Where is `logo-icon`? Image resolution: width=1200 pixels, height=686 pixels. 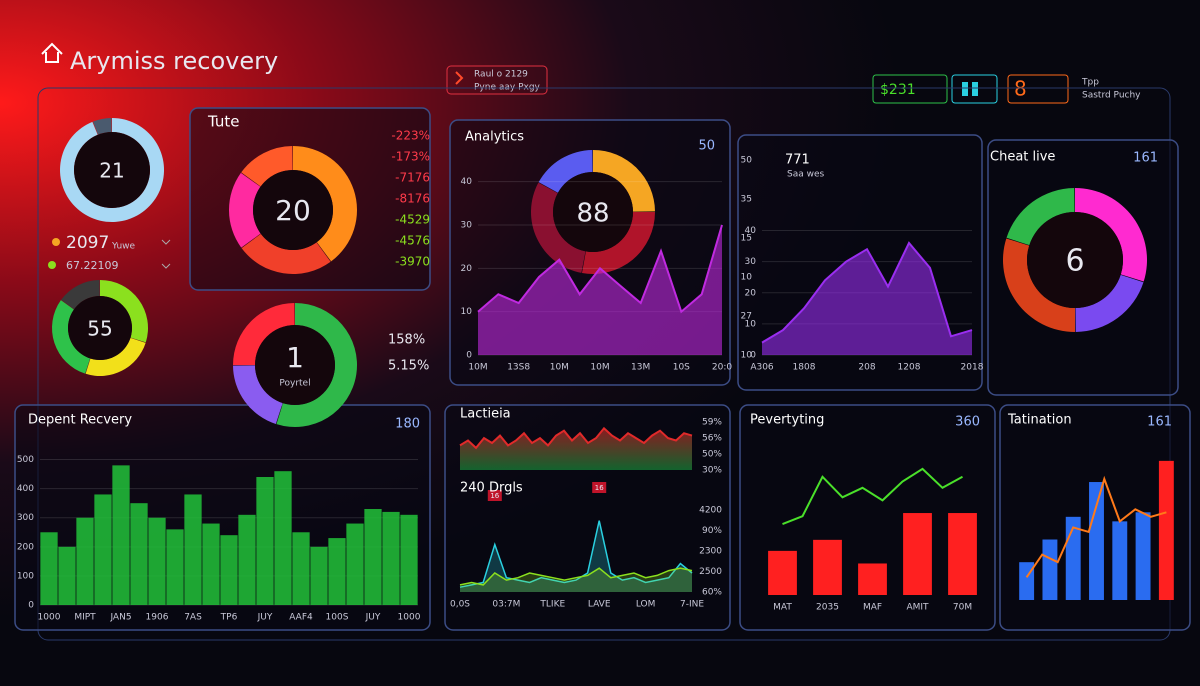
logo-icon is located at coordinates (52, 52).